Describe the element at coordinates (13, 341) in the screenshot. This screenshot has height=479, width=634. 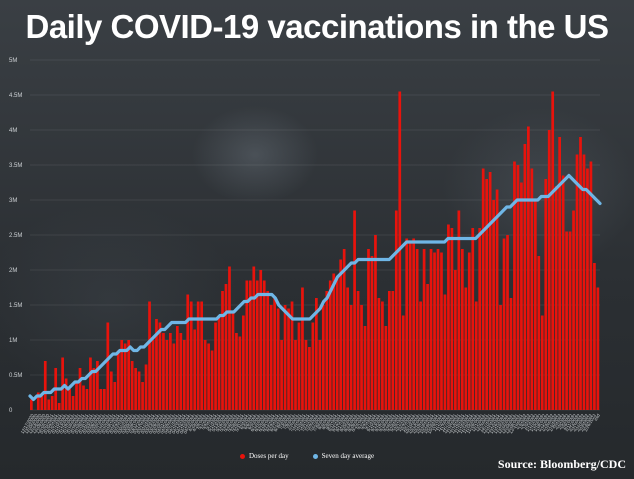
I see `y-tick-label: 1M` at that location.